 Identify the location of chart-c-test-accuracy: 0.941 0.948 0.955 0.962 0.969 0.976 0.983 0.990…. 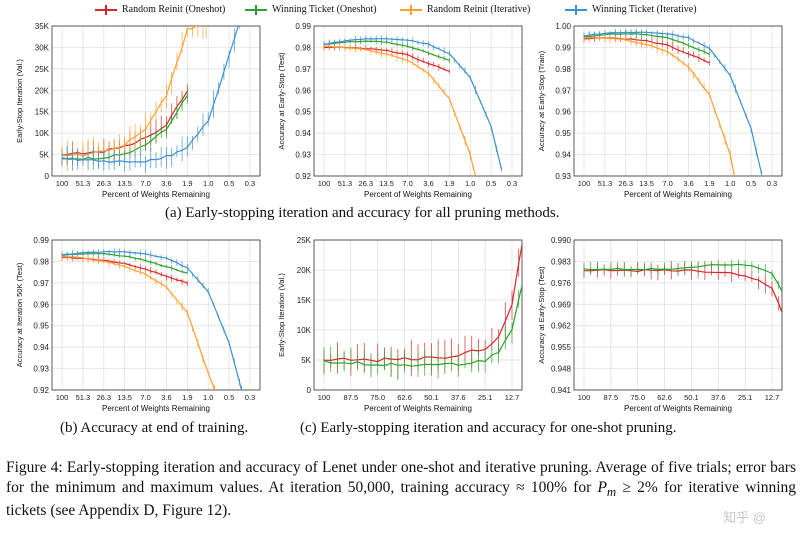
(661, 324).